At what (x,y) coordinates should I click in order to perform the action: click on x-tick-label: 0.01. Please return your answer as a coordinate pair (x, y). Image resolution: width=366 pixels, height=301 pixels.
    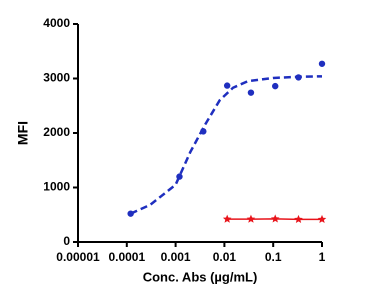
    Looking at the image, I should click on (225, 257).